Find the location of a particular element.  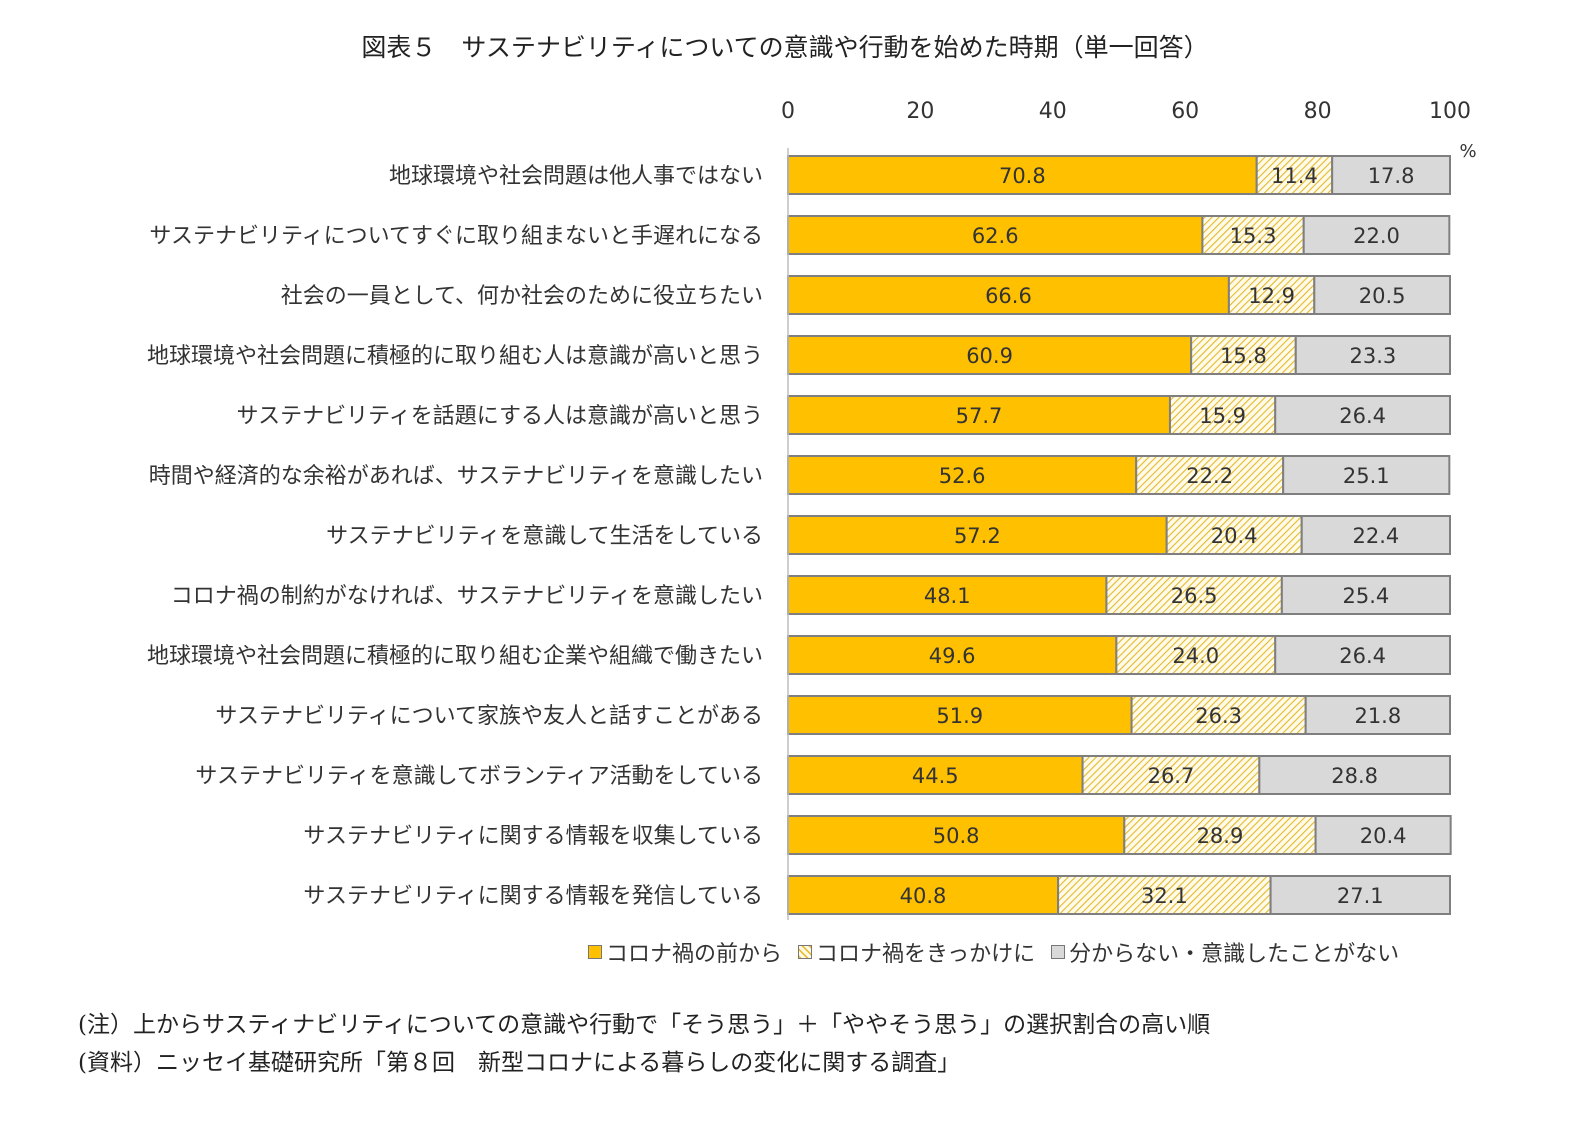

legend-swatch-covid-trigger is located at coordinates (805, 952).